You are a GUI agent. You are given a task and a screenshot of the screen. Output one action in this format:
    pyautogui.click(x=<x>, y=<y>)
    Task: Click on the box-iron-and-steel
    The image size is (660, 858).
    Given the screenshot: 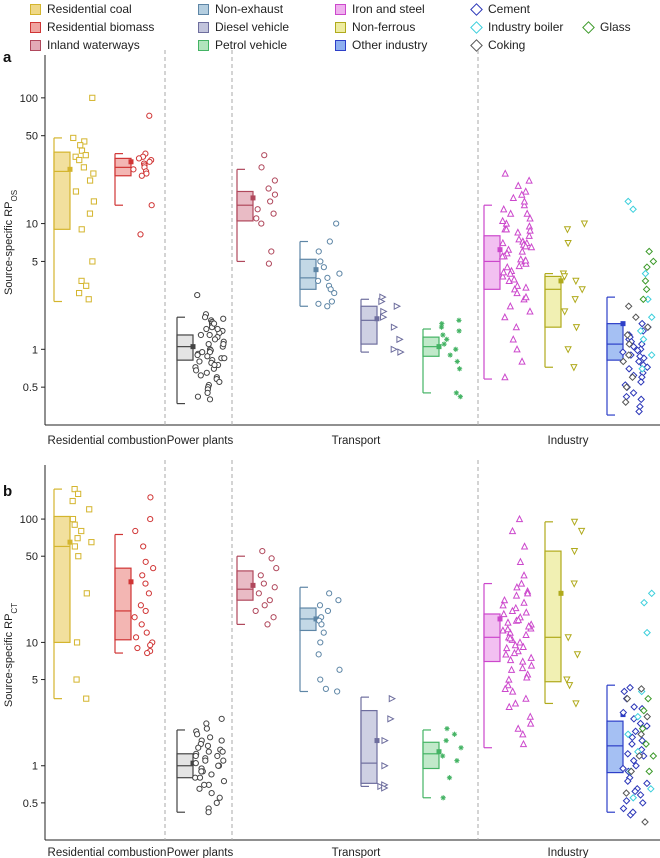 What is the action you would take?
    pyautogui.click(x=492, y=262)
    